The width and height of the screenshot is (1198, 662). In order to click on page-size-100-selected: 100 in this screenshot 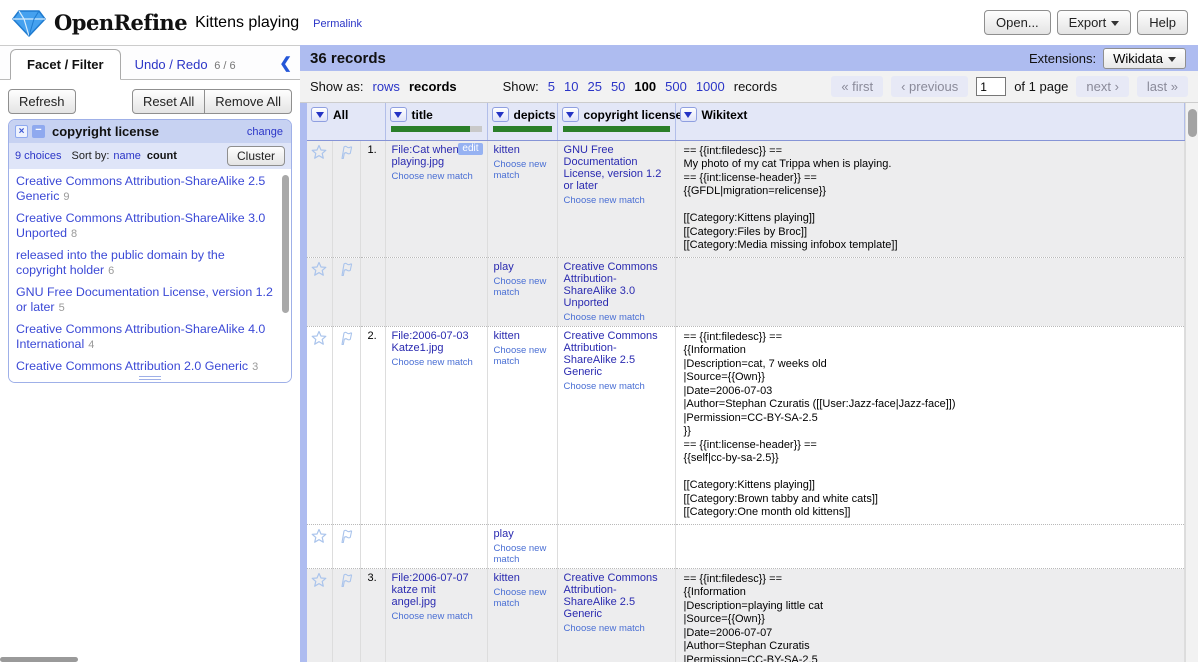, I will do `click(645, 86)`.